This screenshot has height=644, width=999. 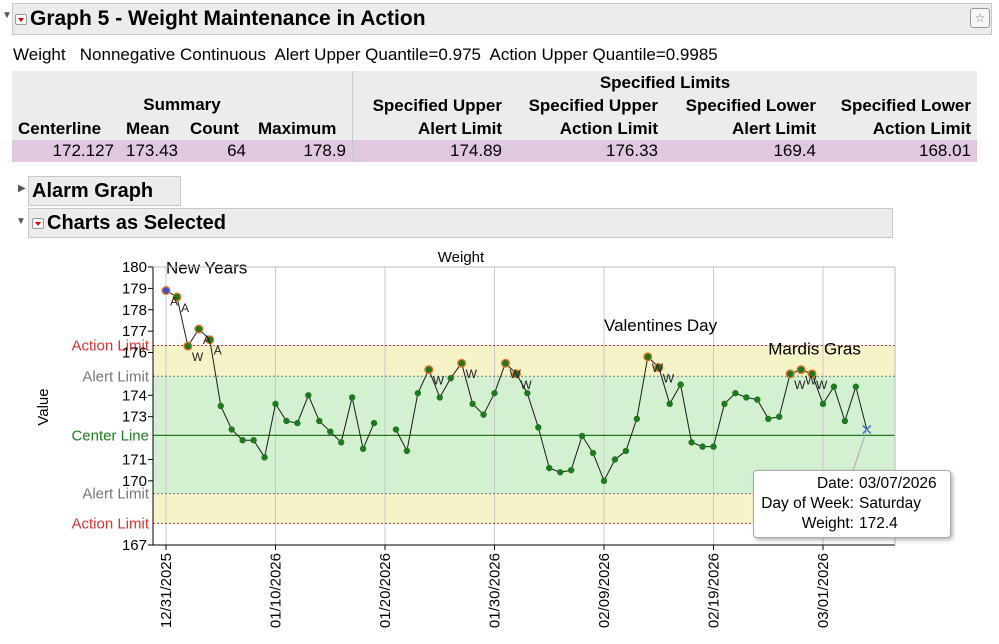 I want to click on x-tick-label: 01/10/2026, so click(x=276, y=590).